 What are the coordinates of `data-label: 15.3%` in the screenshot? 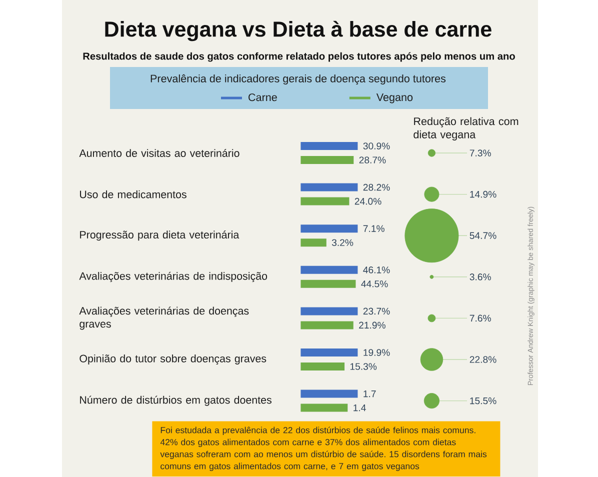 It's located at (363, 366).